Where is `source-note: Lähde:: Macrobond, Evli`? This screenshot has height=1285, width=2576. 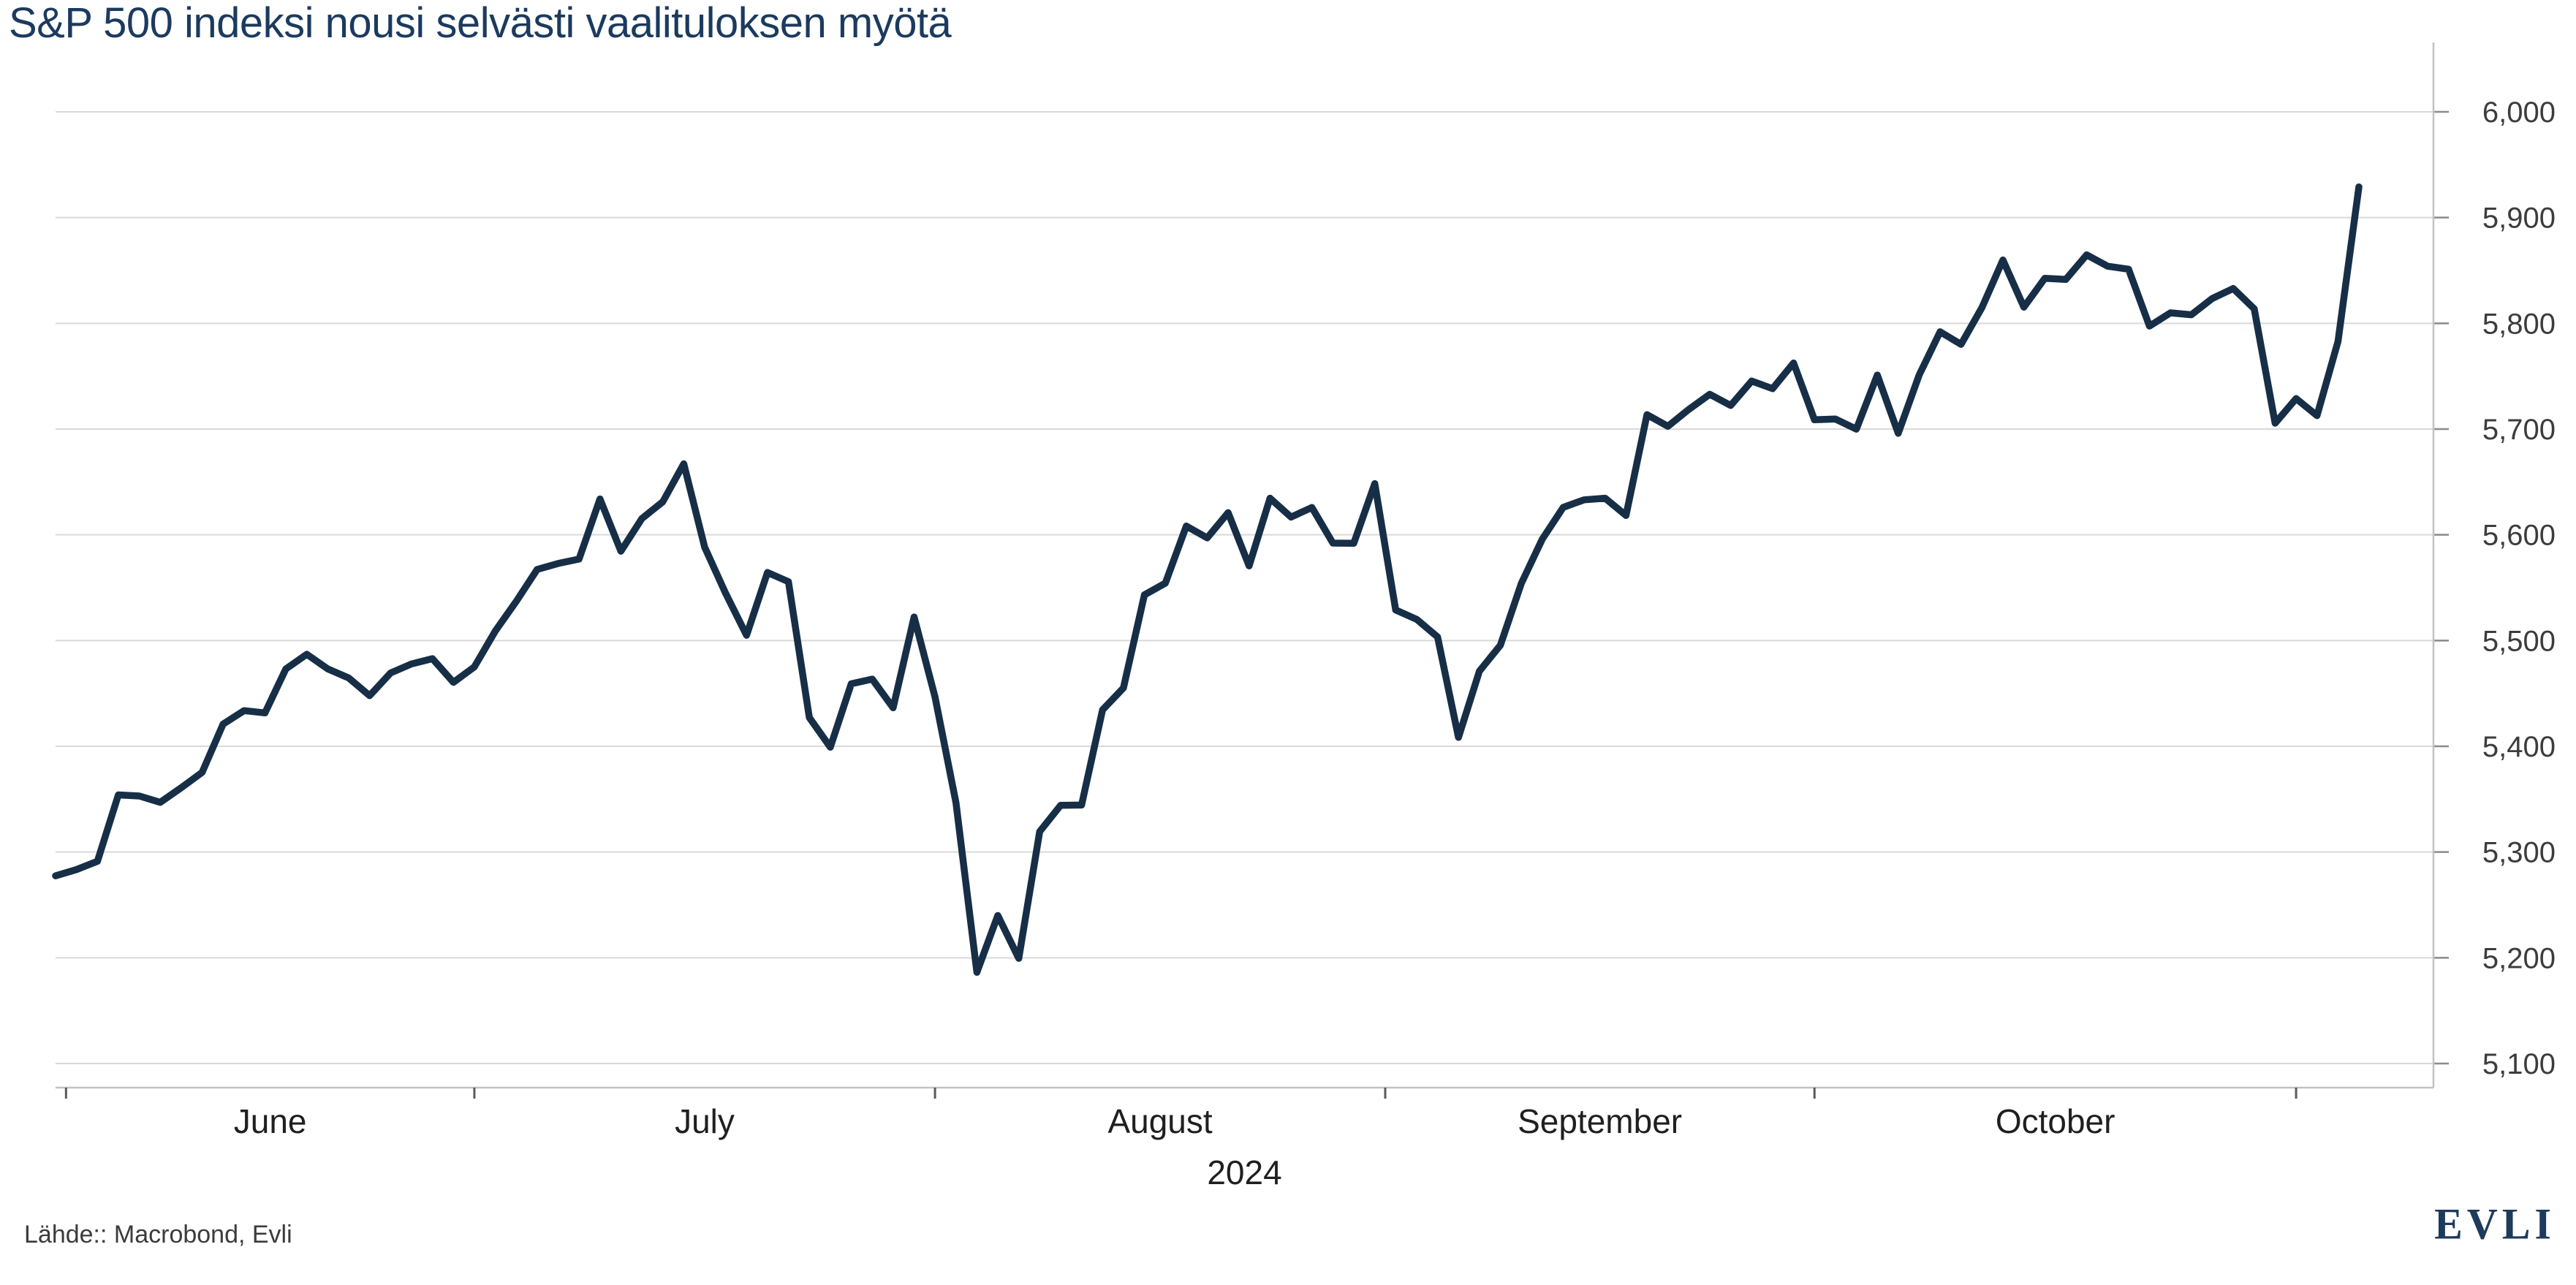
source-note: Lähde:: Macrobond, Evli is located at coordinates (158, 1234).